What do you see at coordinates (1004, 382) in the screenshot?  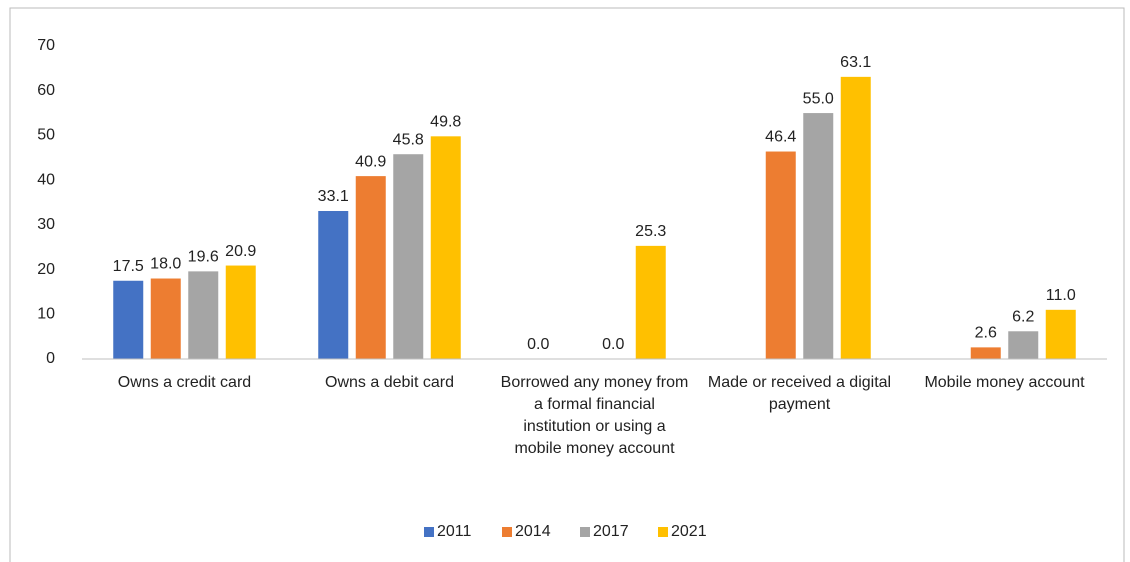 I see `x-tick-label: Mobile money account` at bounding box center [1004, 382].